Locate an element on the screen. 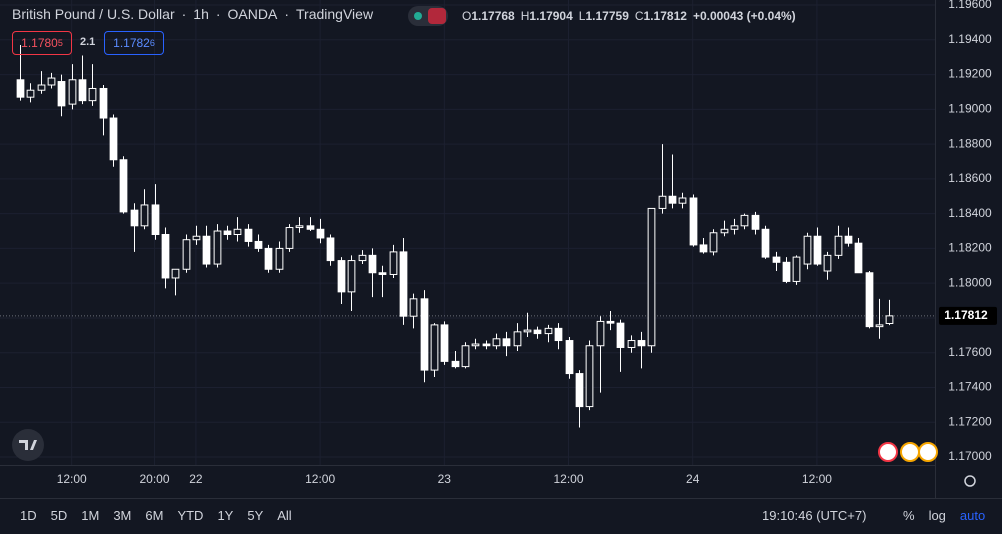  interval: 1h is located at coordinates (201, 14).